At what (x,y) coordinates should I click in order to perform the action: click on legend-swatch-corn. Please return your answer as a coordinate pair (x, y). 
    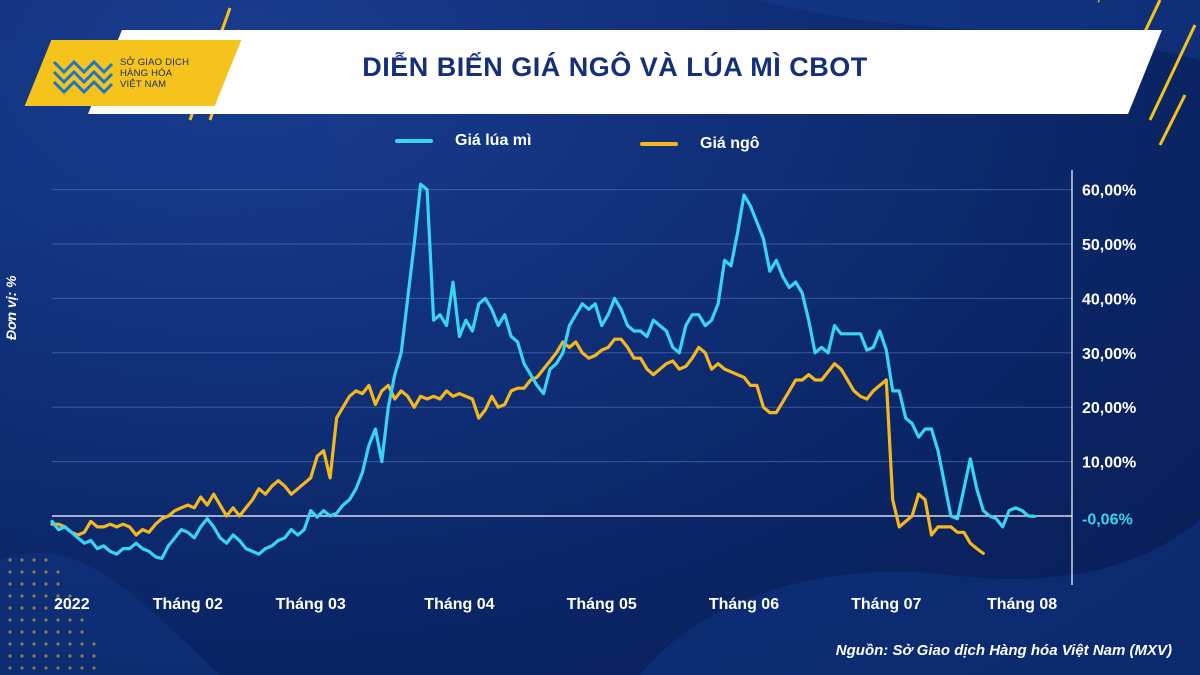
    Looking at the image, I should click on (659, 143).